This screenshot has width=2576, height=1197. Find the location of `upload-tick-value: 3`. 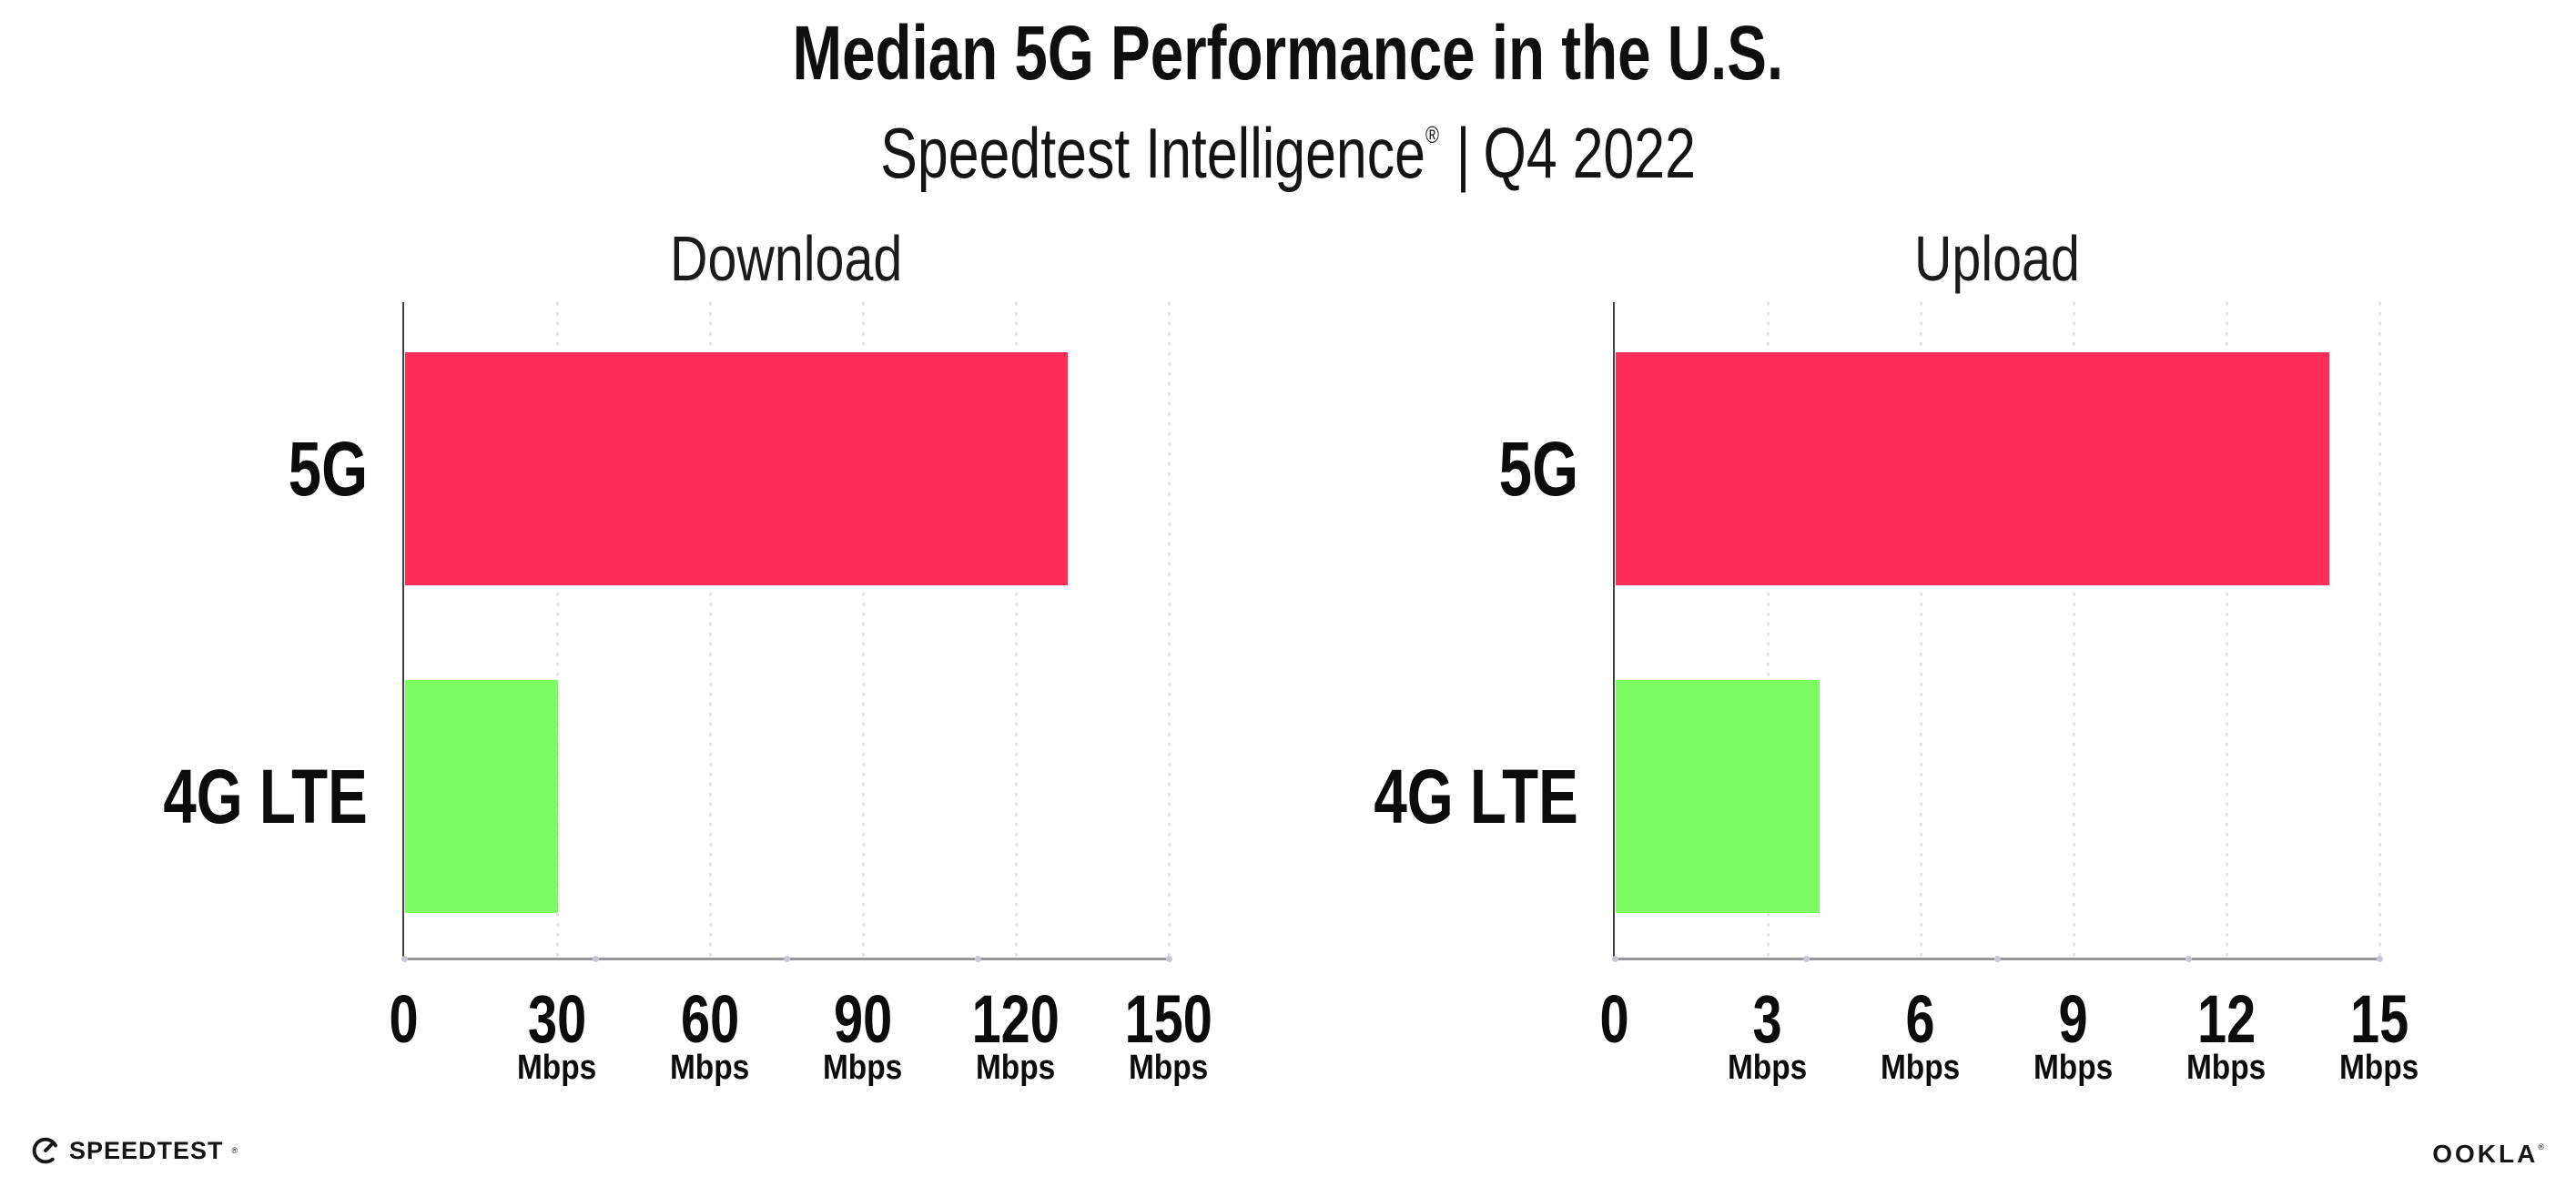

upload-tick-value: 3 is located at coordinates (1767, 1019).